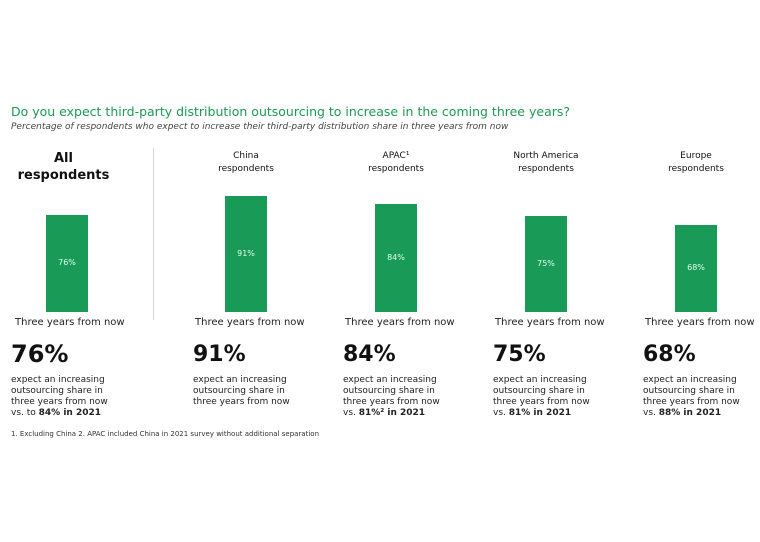 This screenshot has width=760, height=542. What do you see at coordinates (369, 354) in the screenshot?
I see `panel-percentage: 84%` at bounding box center [369, 354].